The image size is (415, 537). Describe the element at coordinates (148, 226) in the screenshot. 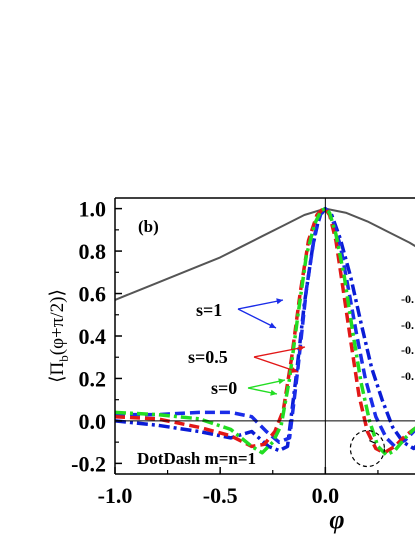

I see `panel-label: (b)` at that location.